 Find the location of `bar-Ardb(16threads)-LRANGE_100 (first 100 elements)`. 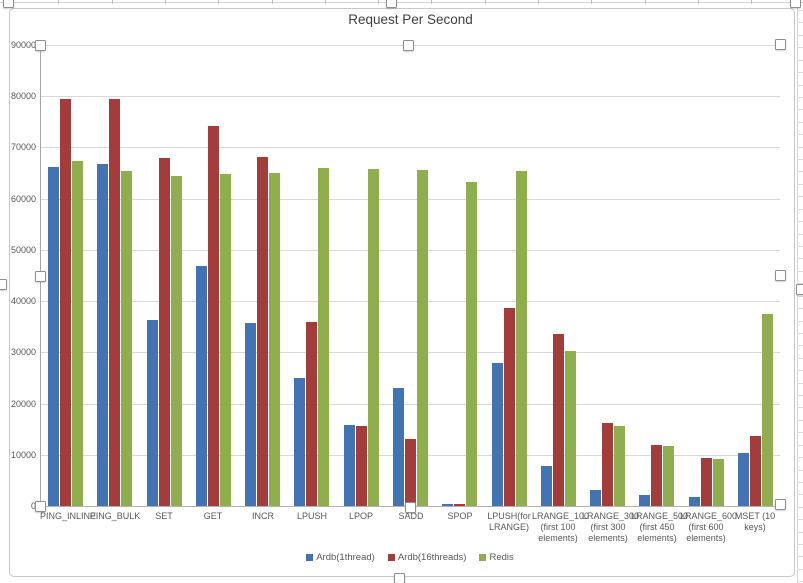

bar-Ardb(16threads)-LRANGE_100 (first 100 elements) is located at coordinates (558, 420).